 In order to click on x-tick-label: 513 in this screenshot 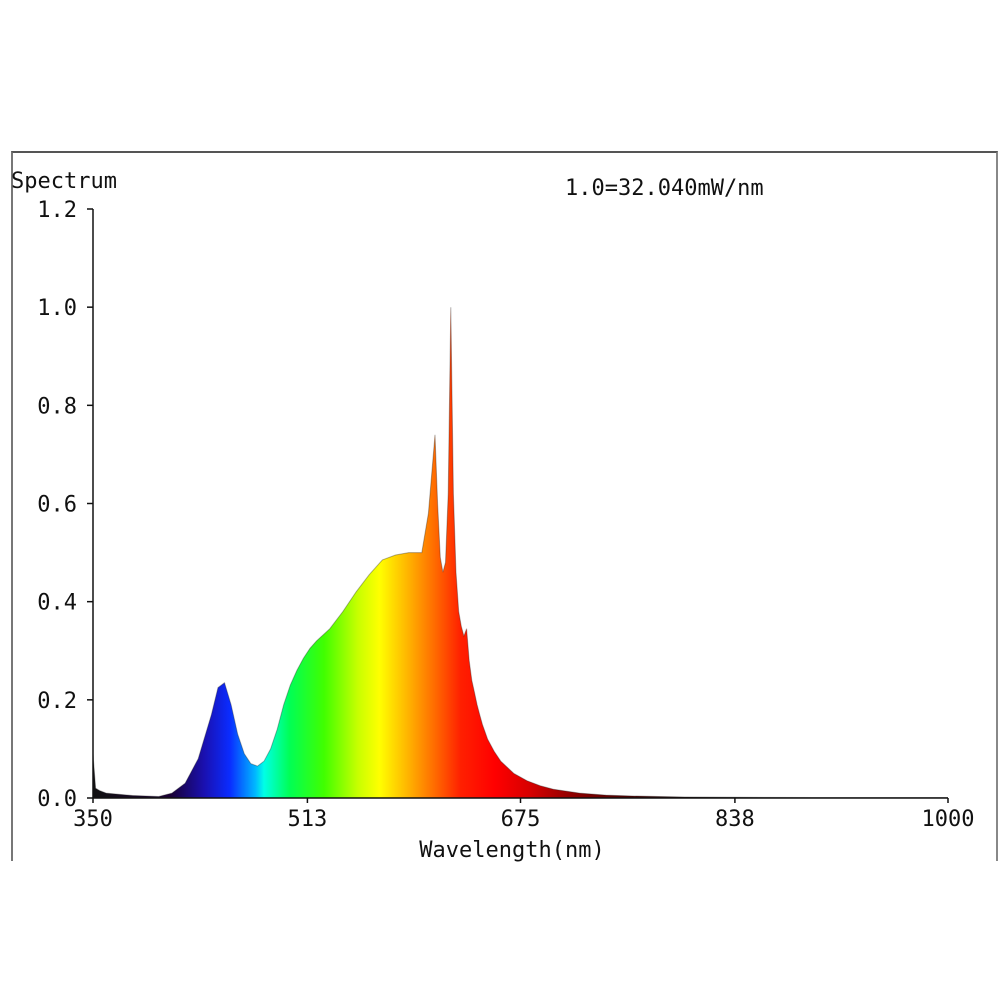, I will do `click(308, 819)`.